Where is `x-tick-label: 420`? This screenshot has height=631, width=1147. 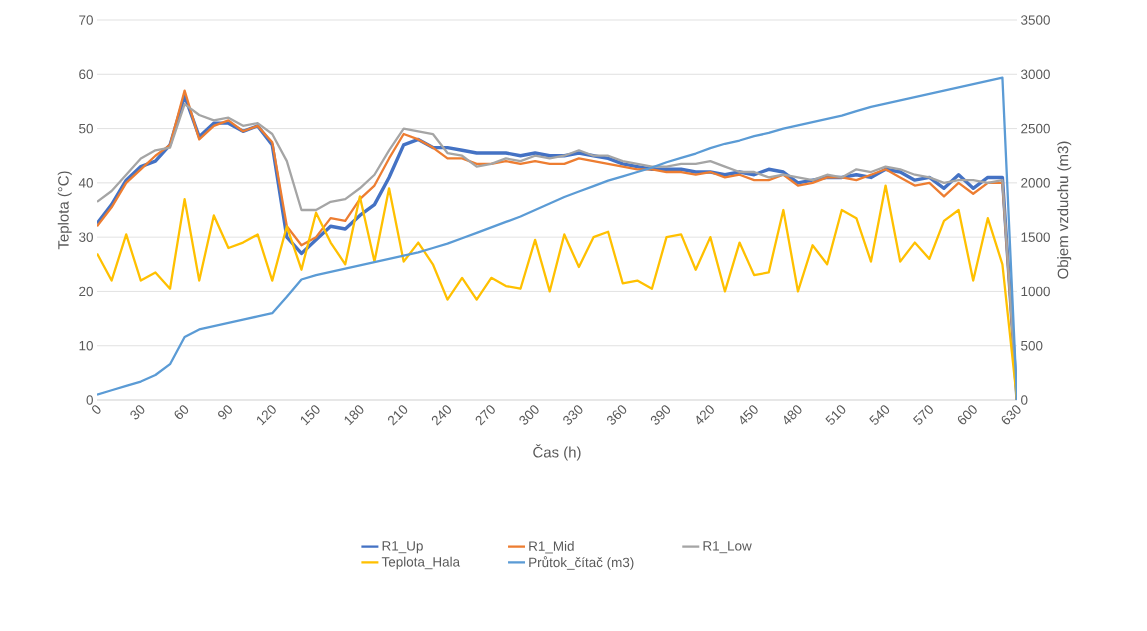 x-tick-label: 420 is located at coordinates (705, 415).